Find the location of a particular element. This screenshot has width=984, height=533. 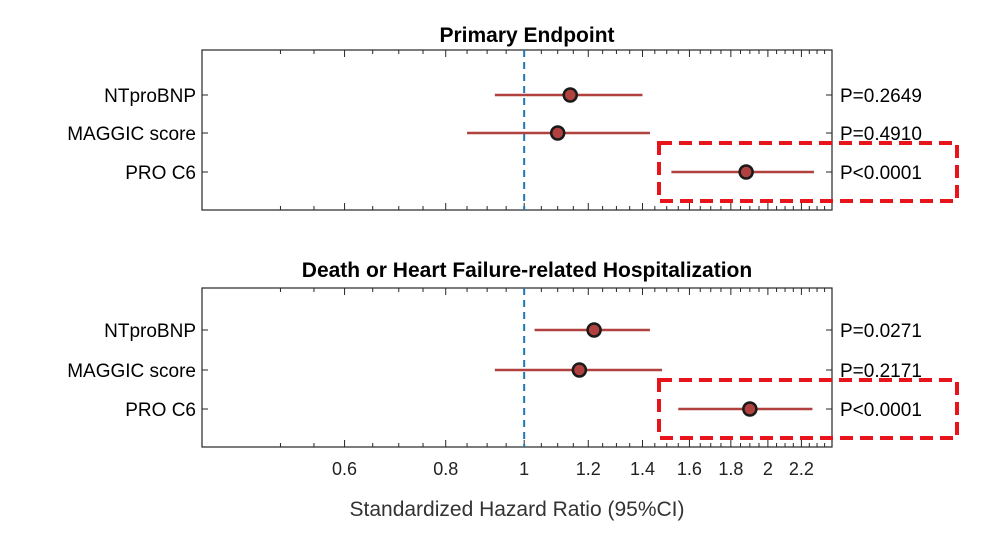

x-tick-labels: 0.6 0.8 1 1.2 1.4 1.6 1.8 2 2.2 is located at coordinates (573, 469).